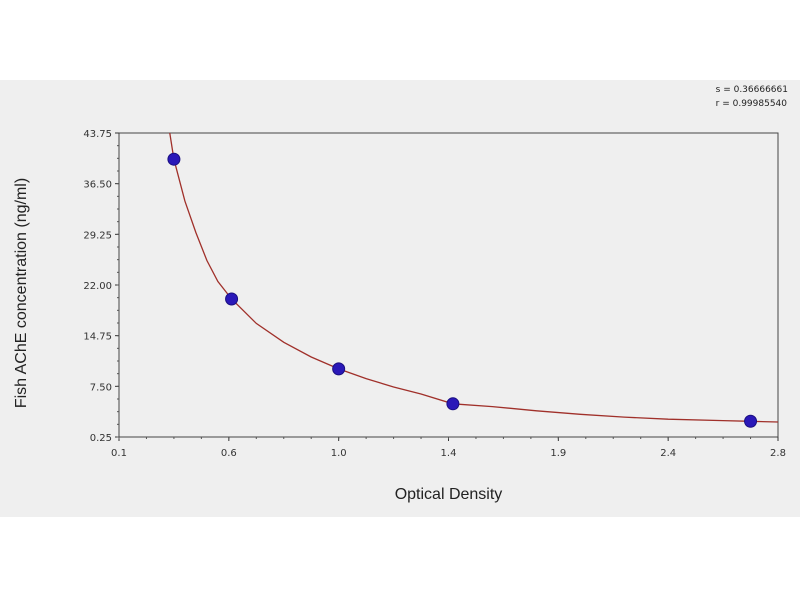 The image size is (800, 600). Describe the element at coordinates (751, 104) in the screenshot. I see `stat-r: r = 0.99985540` at that location.